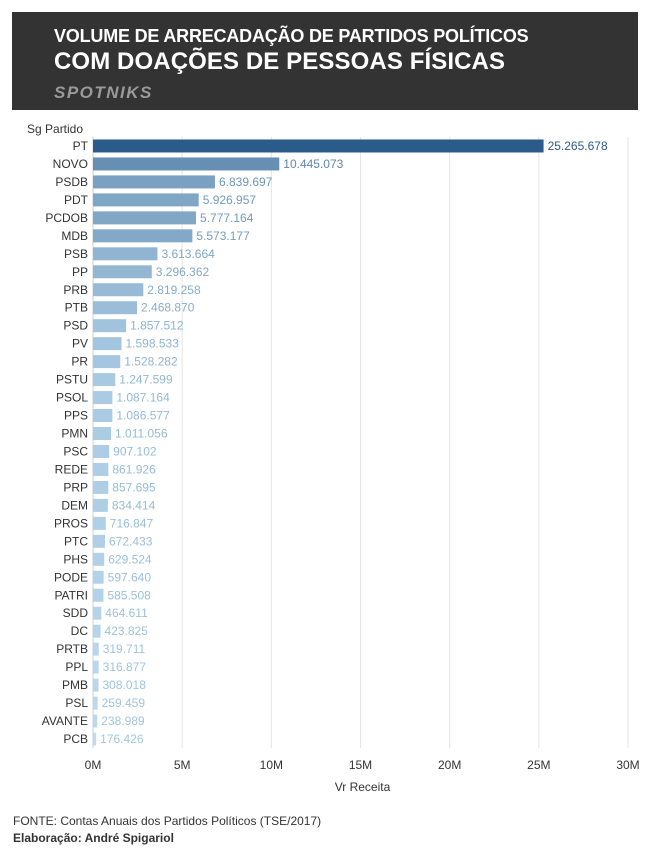 The image size is (650, 860). Describe the element at coordinates (123, 721) in the screenshot. I see `value-label: 238.989` at that location.